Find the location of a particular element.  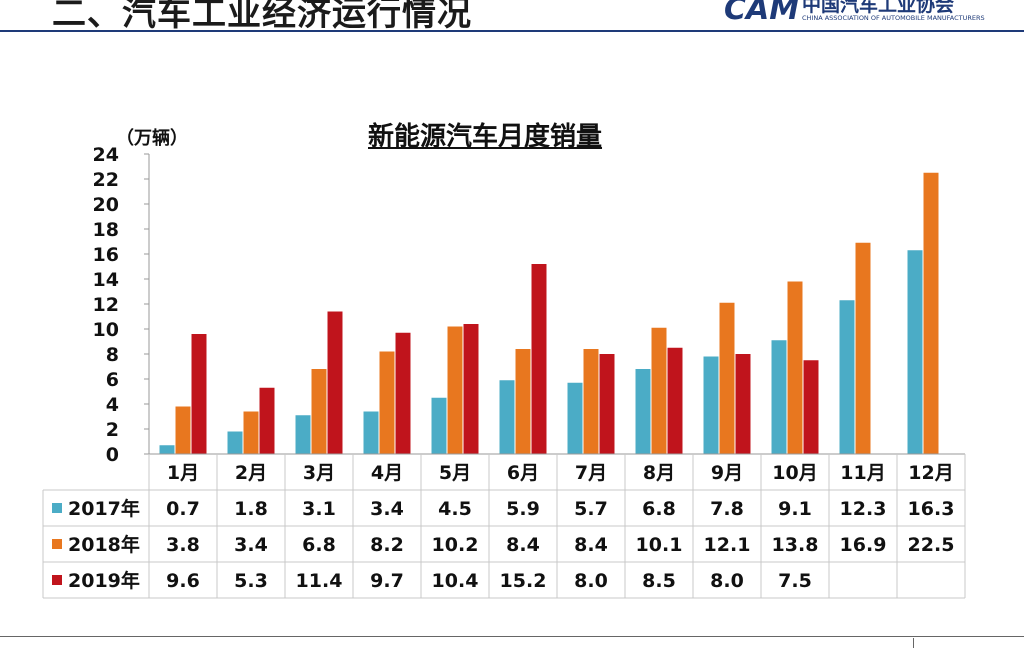

table-cell-3-10: 7.5 is located at coordinates (795, 581).